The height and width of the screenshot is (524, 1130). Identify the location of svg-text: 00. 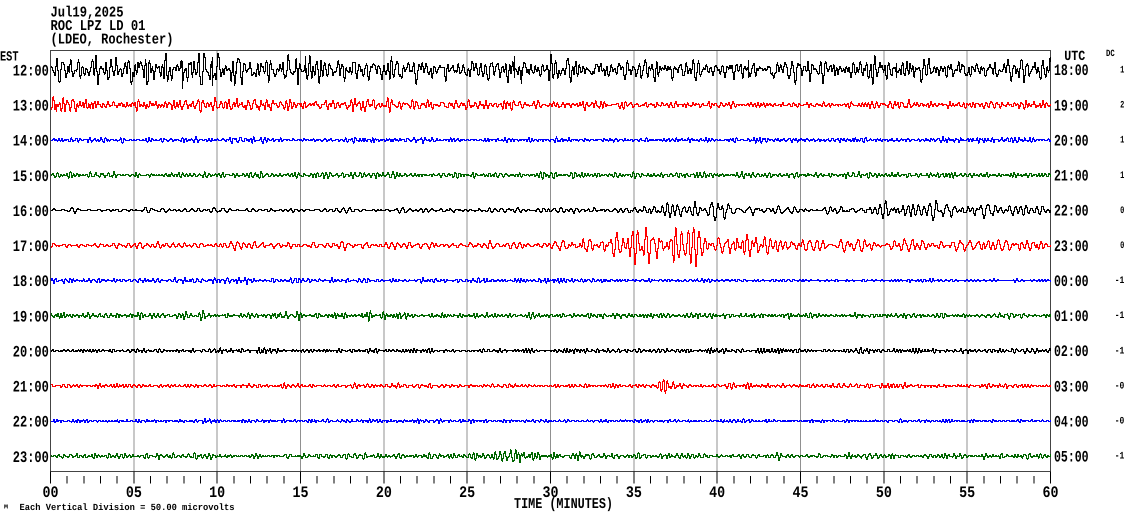
(51, 493).